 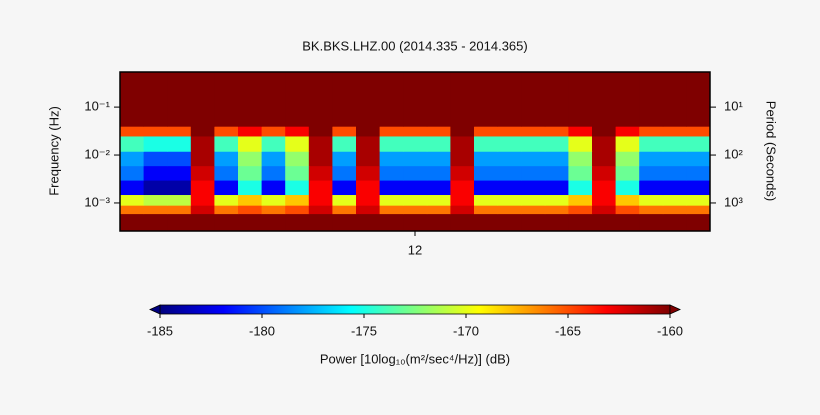 I want to click on x-tick-label: 12, so click(x=415, y=249).